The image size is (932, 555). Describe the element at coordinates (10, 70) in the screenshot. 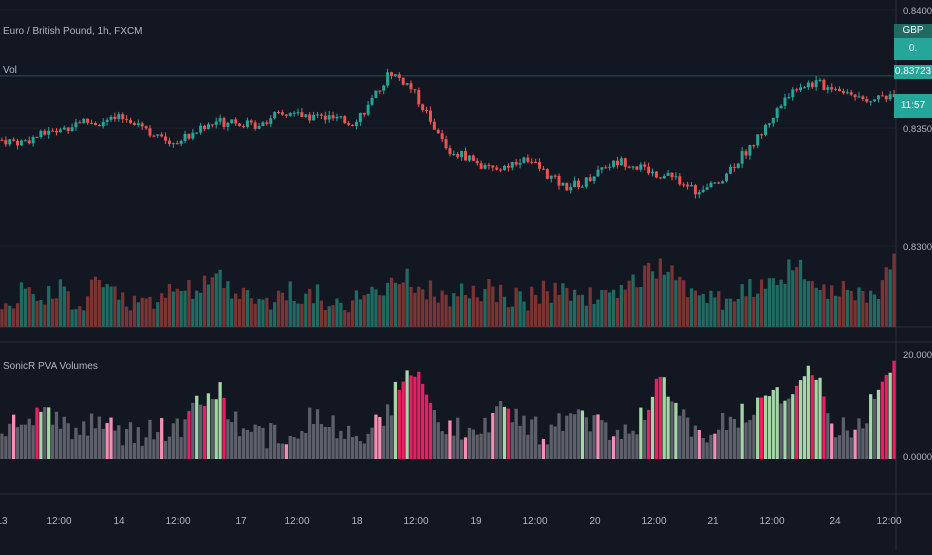

I see `volume-legend: Vol` at that location.